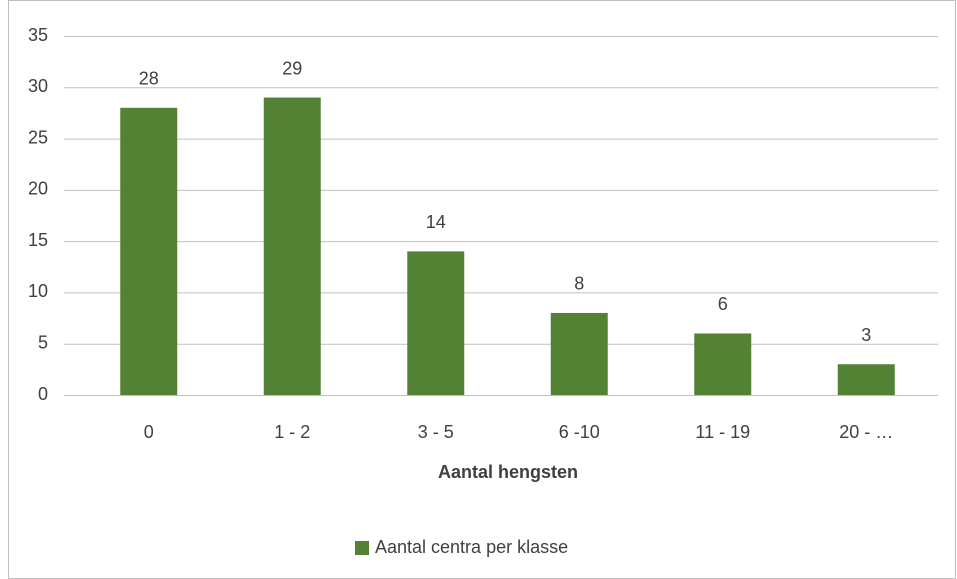 The width and height of the screenshot is (957, 579). Describe the element at coordinates (38, 291) in the screenshot. I see `y-tick-label: 10` at that location.